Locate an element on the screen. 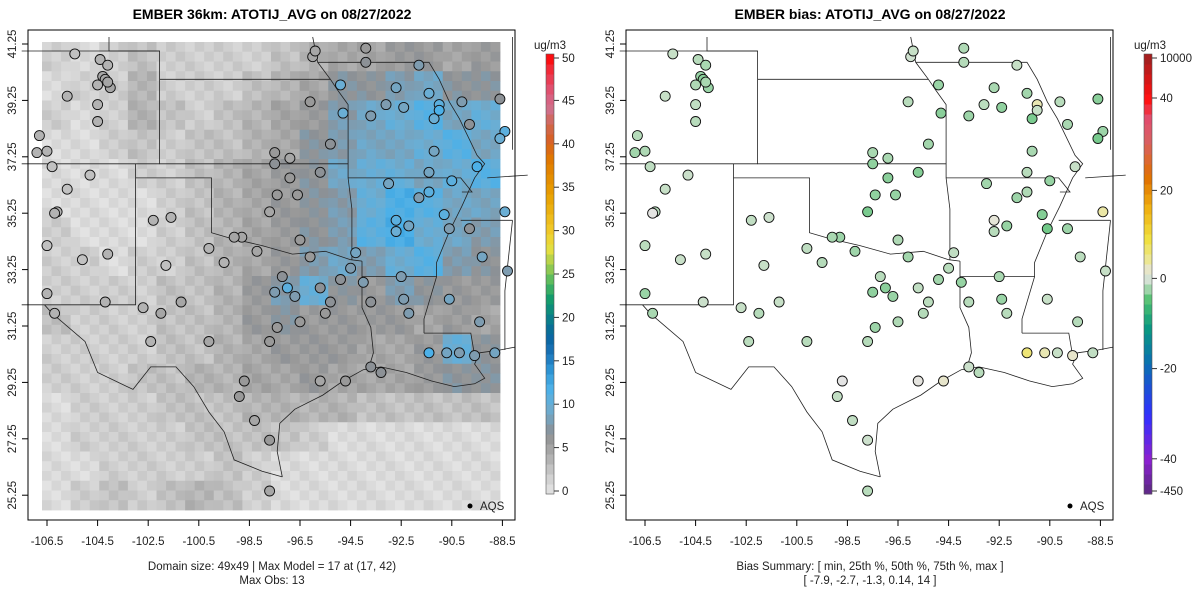  legend-marker is located at coordinates (470, 506).